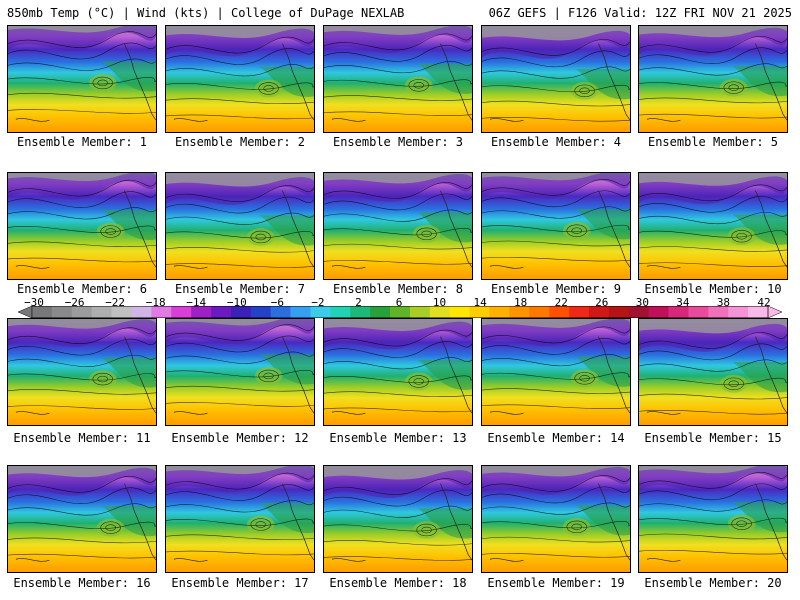 Image resolution: width=800 pixels, height=600 pixels. I want to click on colorbar-tick-label: −6, so click(277, 302).